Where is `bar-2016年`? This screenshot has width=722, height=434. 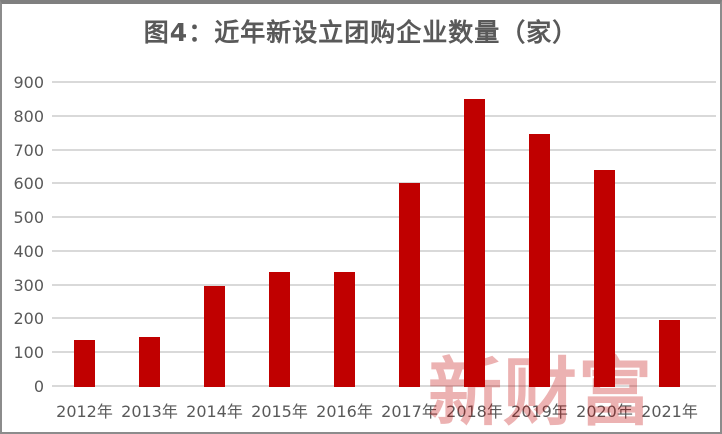 bar-2016年 is located at coordinates (344, 329).